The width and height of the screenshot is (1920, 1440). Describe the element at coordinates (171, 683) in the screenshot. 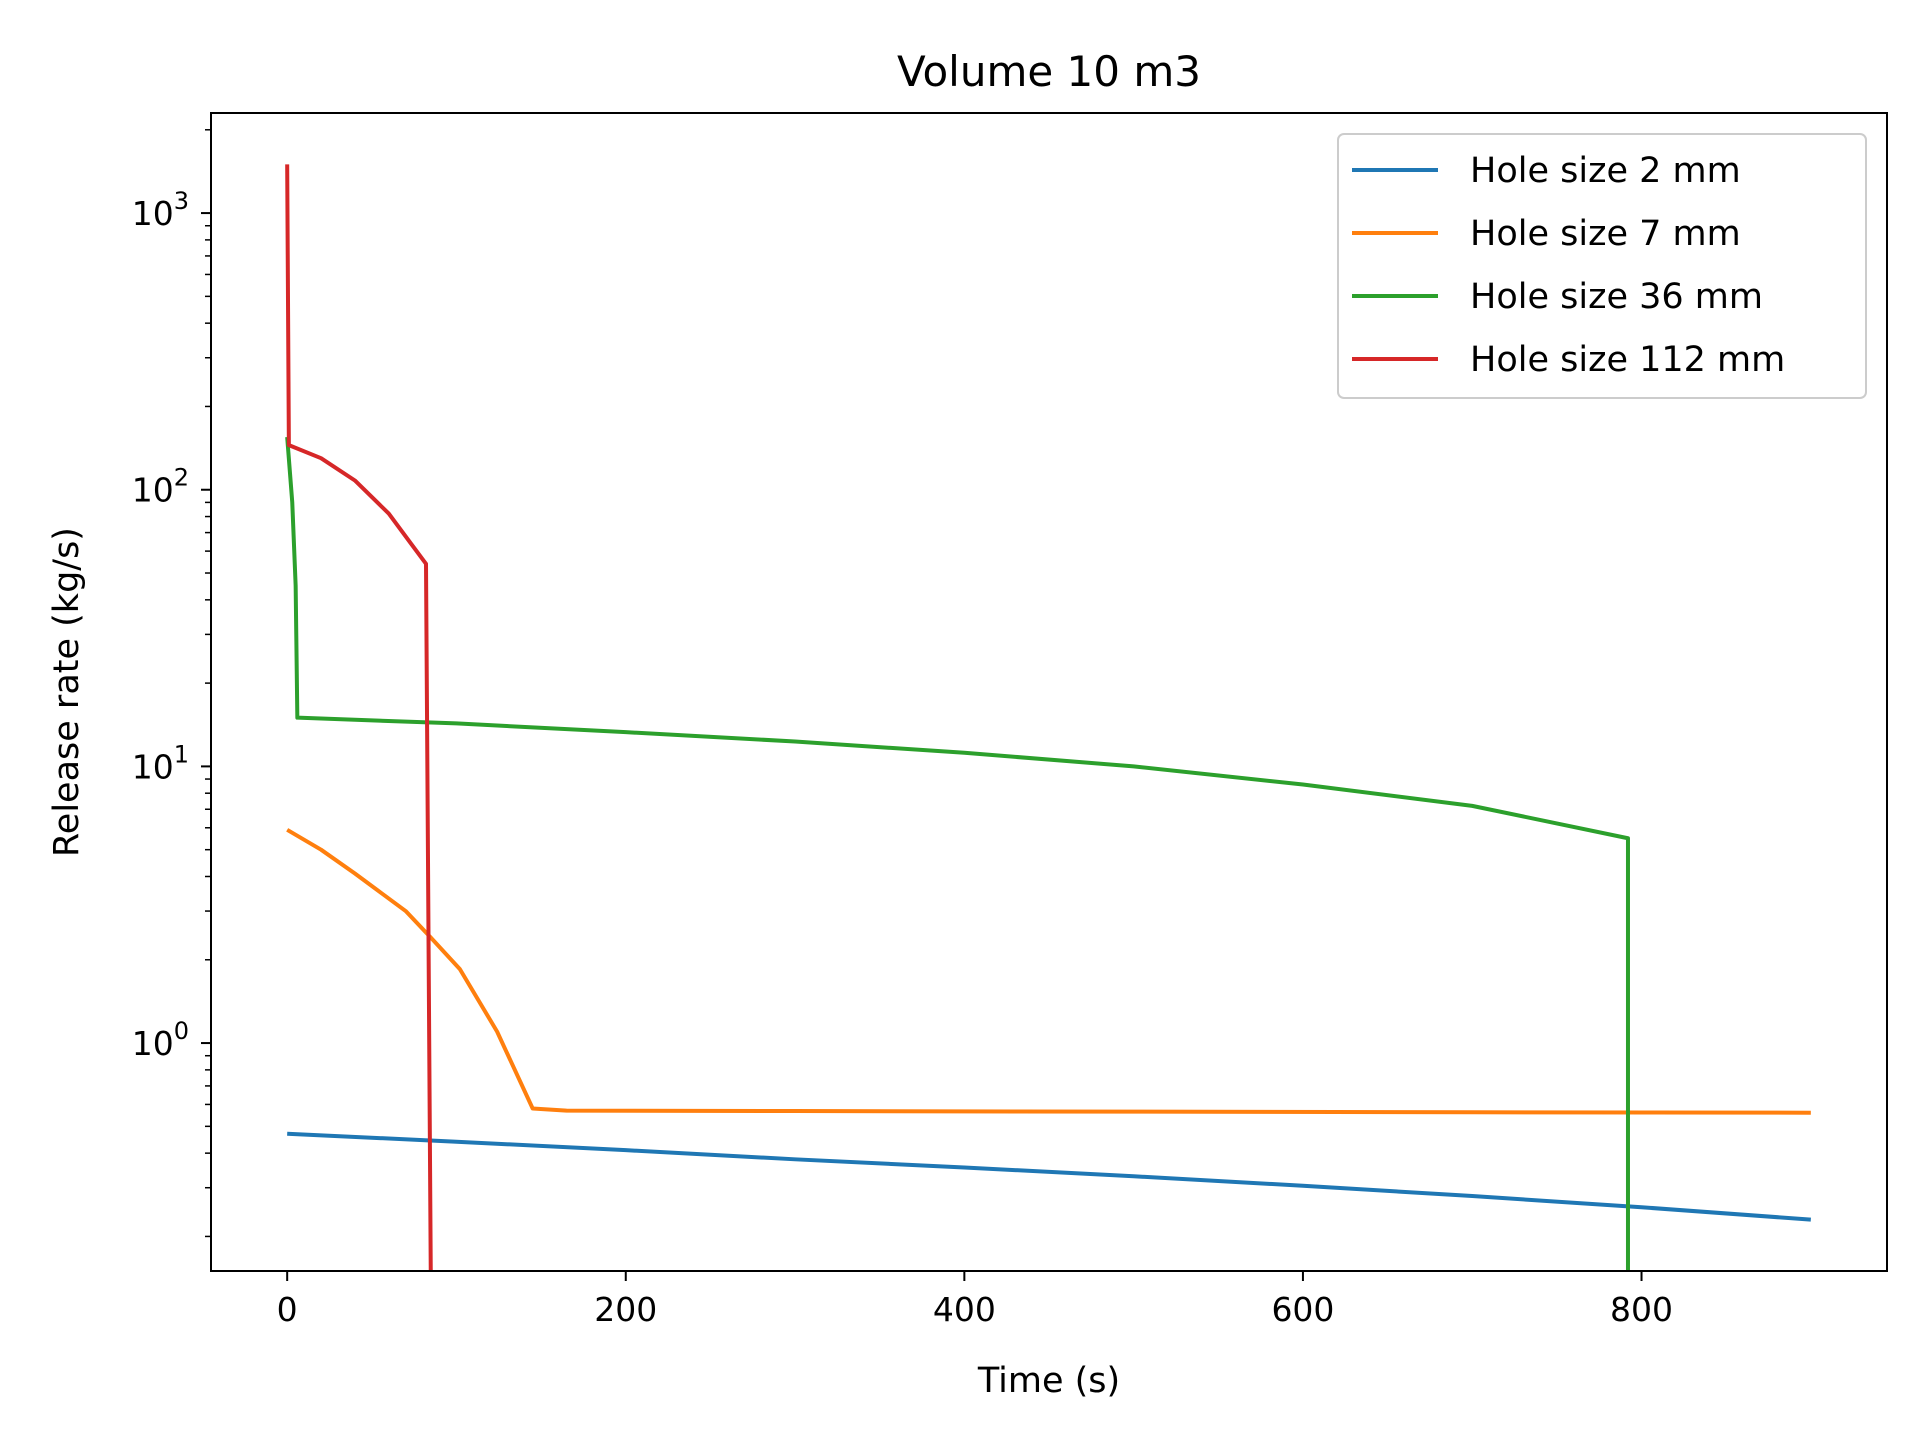

I see `y-axis: 10⁰ 10¹ 10² 10³` at that location.